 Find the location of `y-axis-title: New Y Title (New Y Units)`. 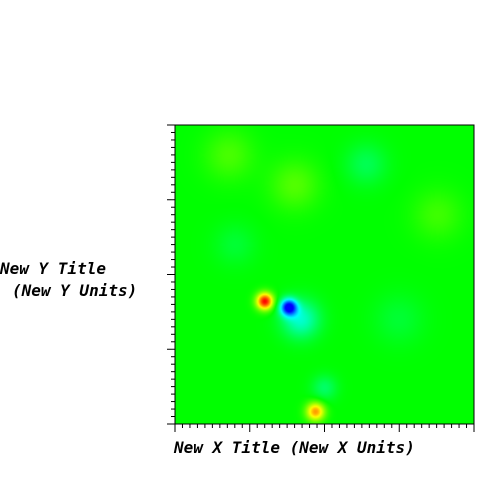

y-axis-title: New Y Title (New Y Units) is located at coordinates (85, 280).